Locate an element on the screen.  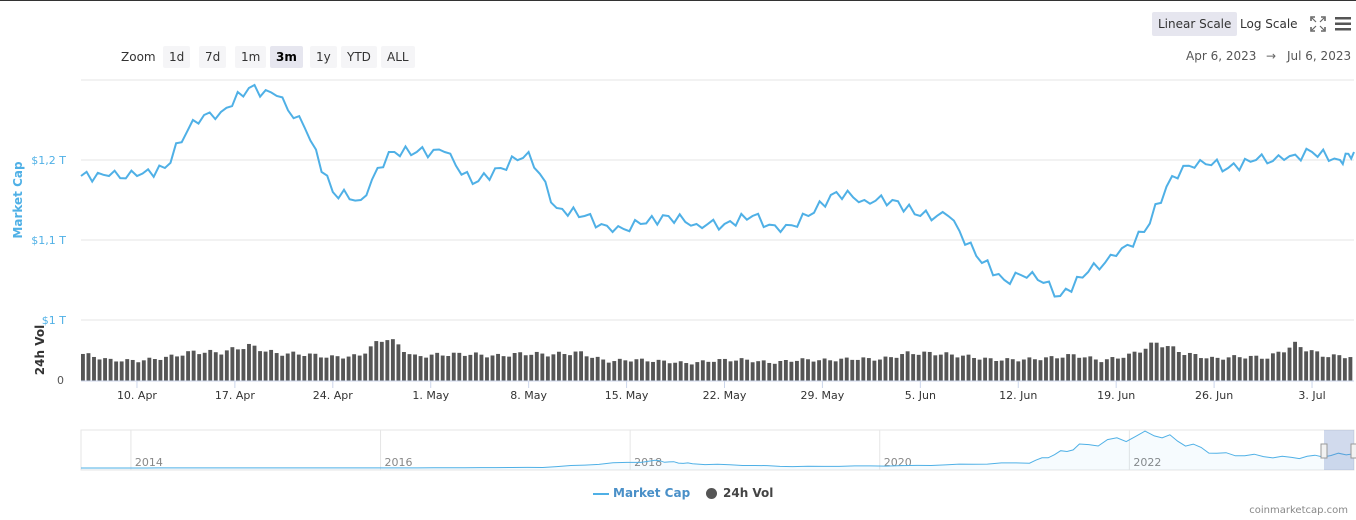
x-tick-label: 8. May is located at coordinates (528, 395).